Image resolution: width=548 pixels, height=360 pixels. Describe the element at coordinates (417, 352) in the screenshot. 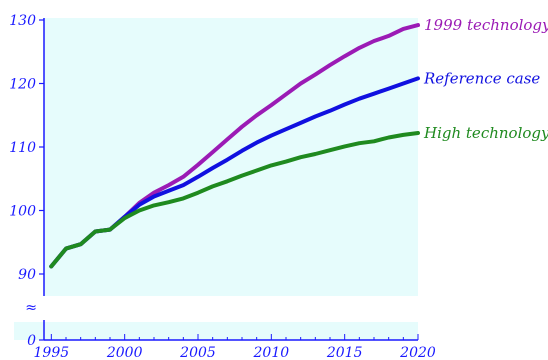

I see `x-tick-label: 2020` at that location.